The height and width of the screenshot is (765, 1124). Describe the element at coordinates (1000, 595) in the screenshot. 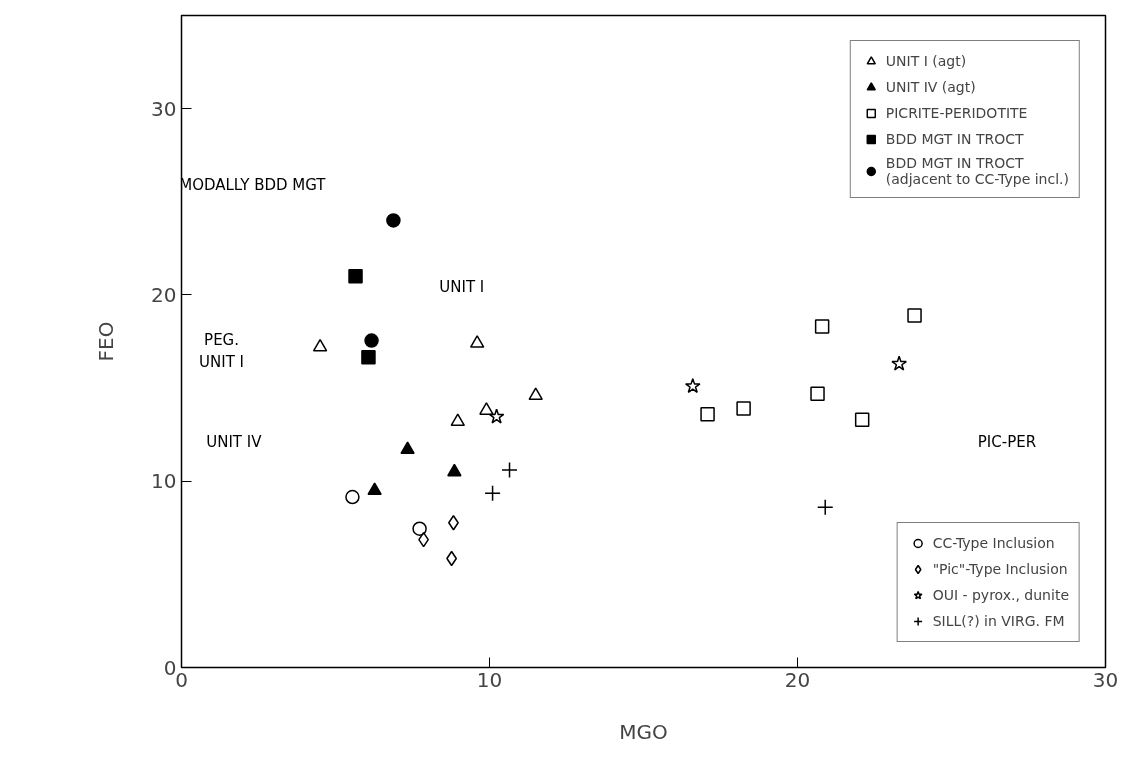

I see `legend-label: OUI - pyrox., dunite` at that location.